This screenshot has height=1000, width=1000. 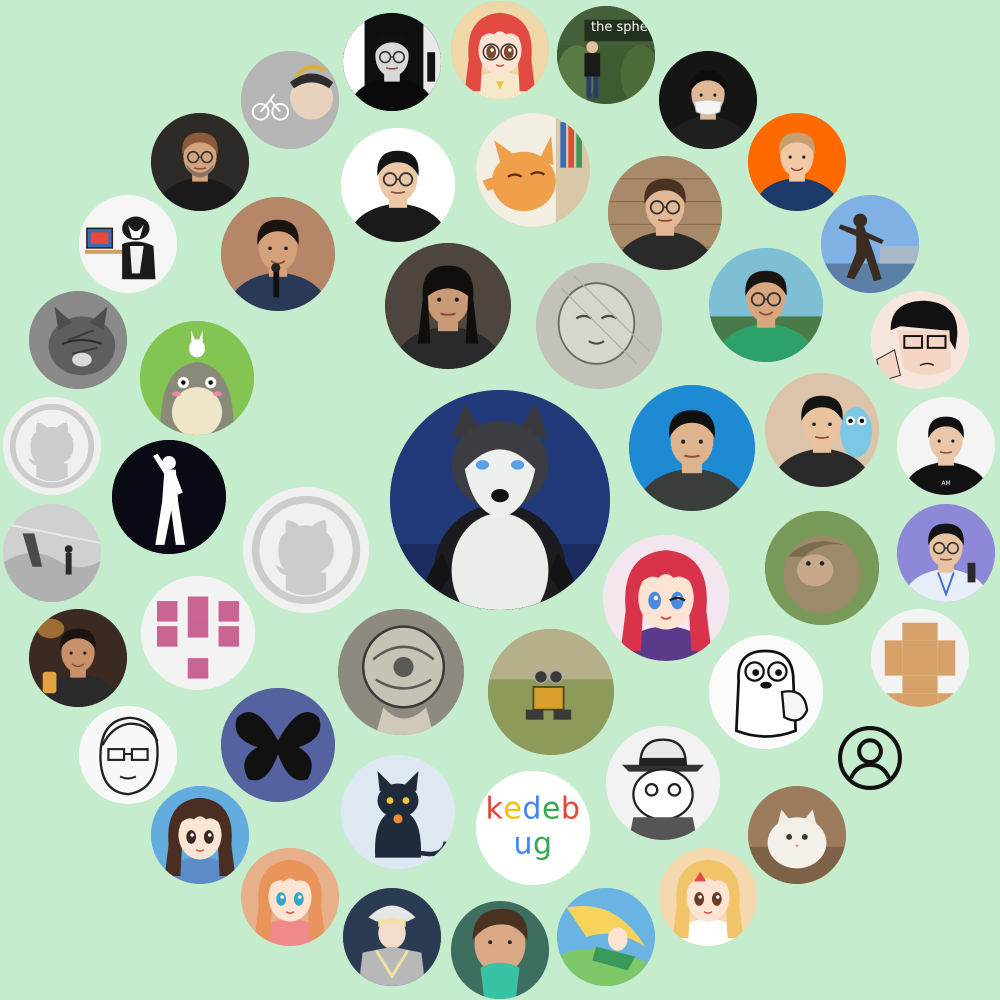 I want to click on default-user-icon, so click(x=870, y=758).